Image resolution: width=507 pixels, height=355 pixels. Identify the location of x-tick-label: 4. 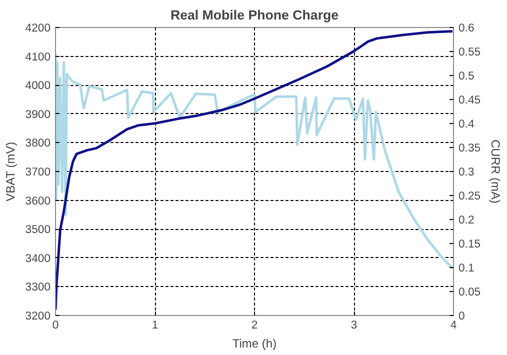
(453, 326).